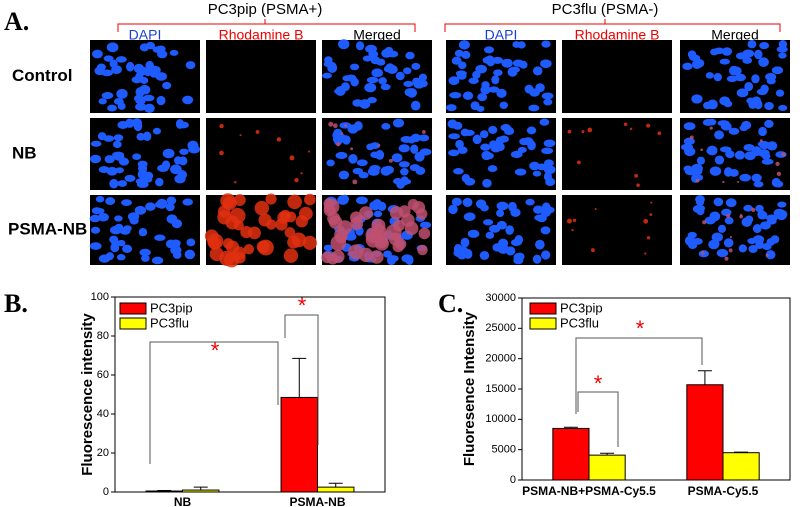  What do you see at coordinates (103, 414) in the screenshot?
I see `y-tick-label: 40` at bounding box center [103, 414].